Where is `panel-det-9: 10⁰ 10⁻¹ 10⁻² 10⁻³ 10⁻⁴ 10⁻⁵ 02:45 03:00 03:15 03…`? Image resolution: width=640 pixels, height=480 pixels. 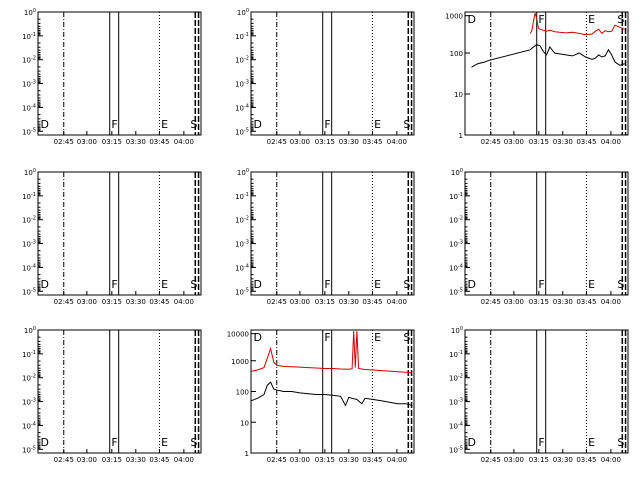
panel-det-9: 10⁰ 10⁻¹ 10⁻² 10⁻³ 10⁻⁴ 10⁻⁵ 02:45 03:00 03:15 03… is located at coordinates (539, 395).